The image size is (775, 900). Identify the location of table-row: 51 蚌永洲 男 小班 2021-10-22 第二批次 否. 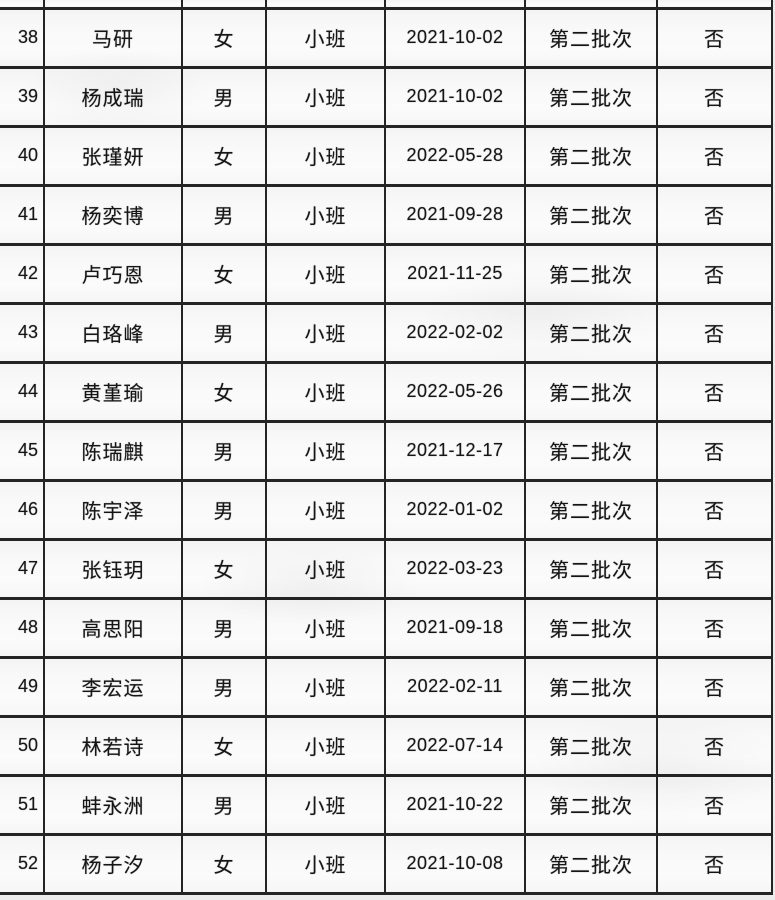
(386, 804).